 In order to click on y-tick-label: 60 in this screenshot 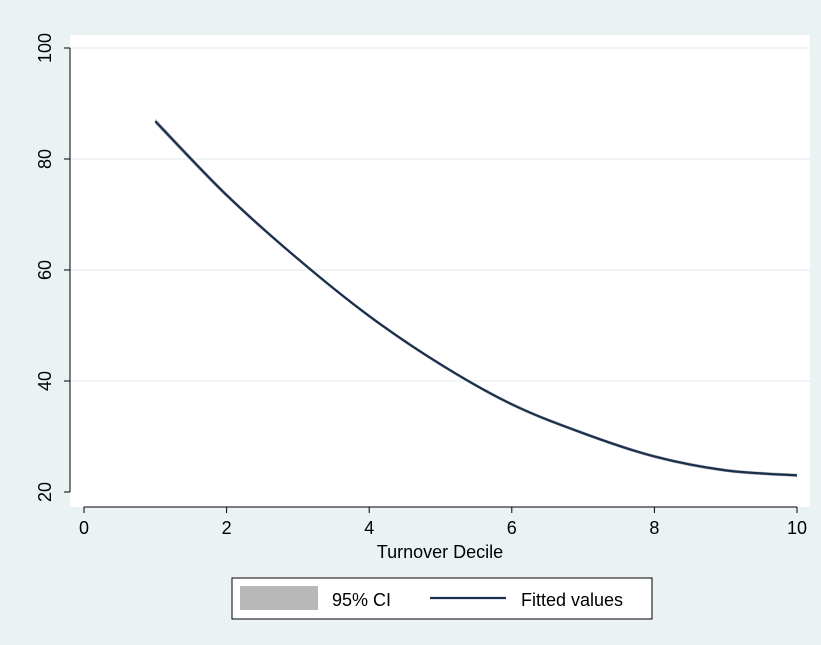, I will do `click(45, 270)`.